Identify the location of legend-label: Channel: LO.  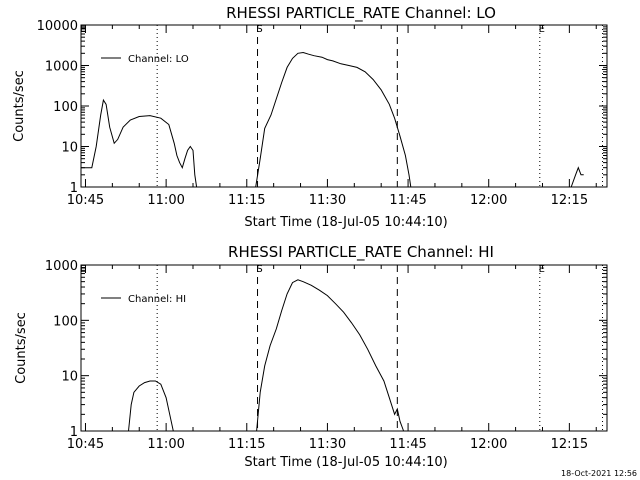
(158, 59).